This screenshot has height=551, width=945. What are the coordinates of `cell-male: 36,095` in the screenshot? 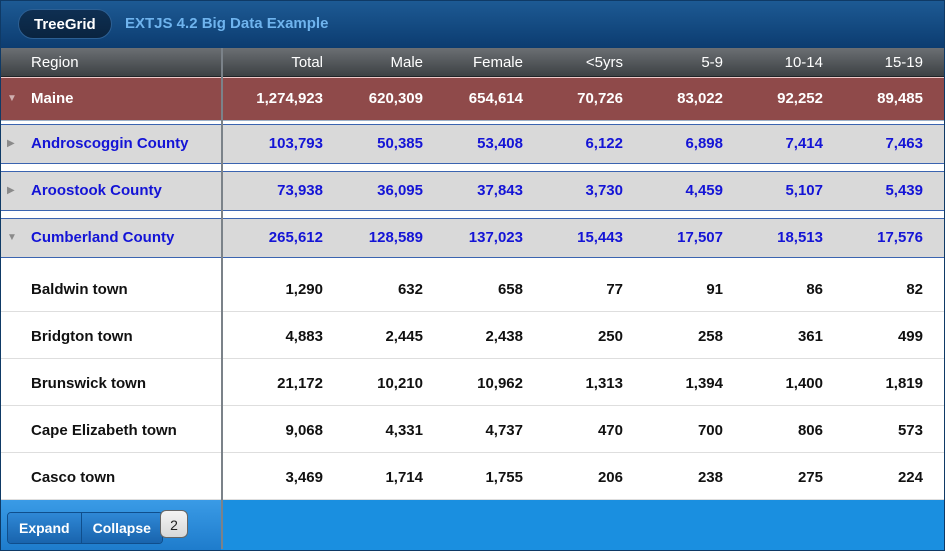 It's located at (400, 190).